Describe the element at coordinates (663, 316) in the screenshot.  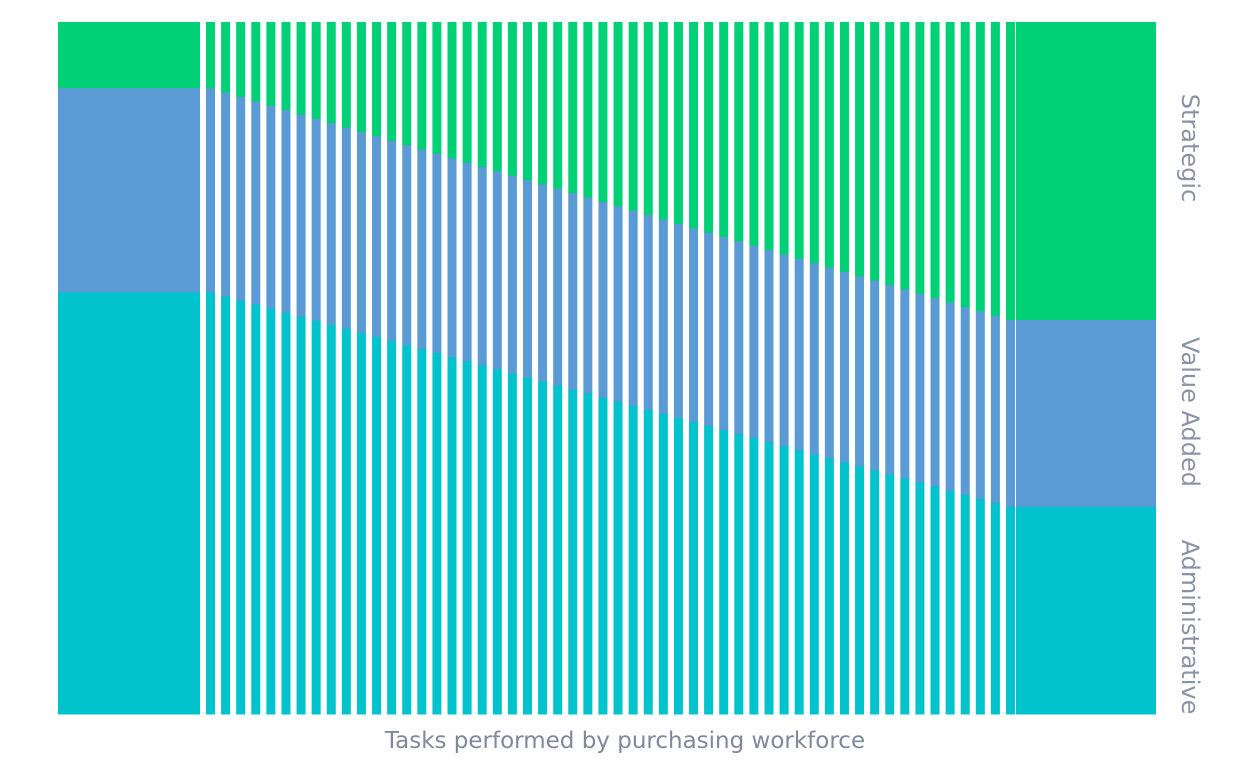
I see `transition-bar-31-value-added-segment` at that location.